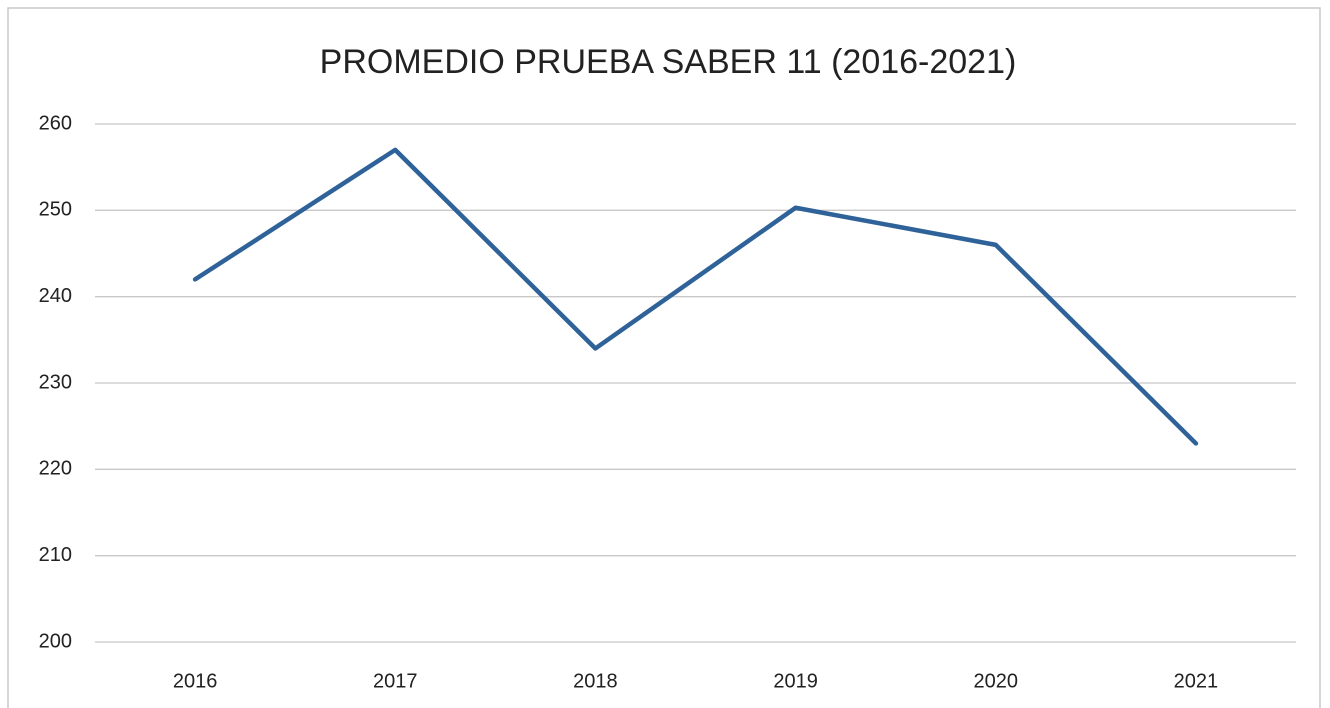 The image size is (1330, 708). What do you see at coordinates (795, 681) in the screenshot?
I see `x-tick-label: 2019` at bounding box center [795, 681].